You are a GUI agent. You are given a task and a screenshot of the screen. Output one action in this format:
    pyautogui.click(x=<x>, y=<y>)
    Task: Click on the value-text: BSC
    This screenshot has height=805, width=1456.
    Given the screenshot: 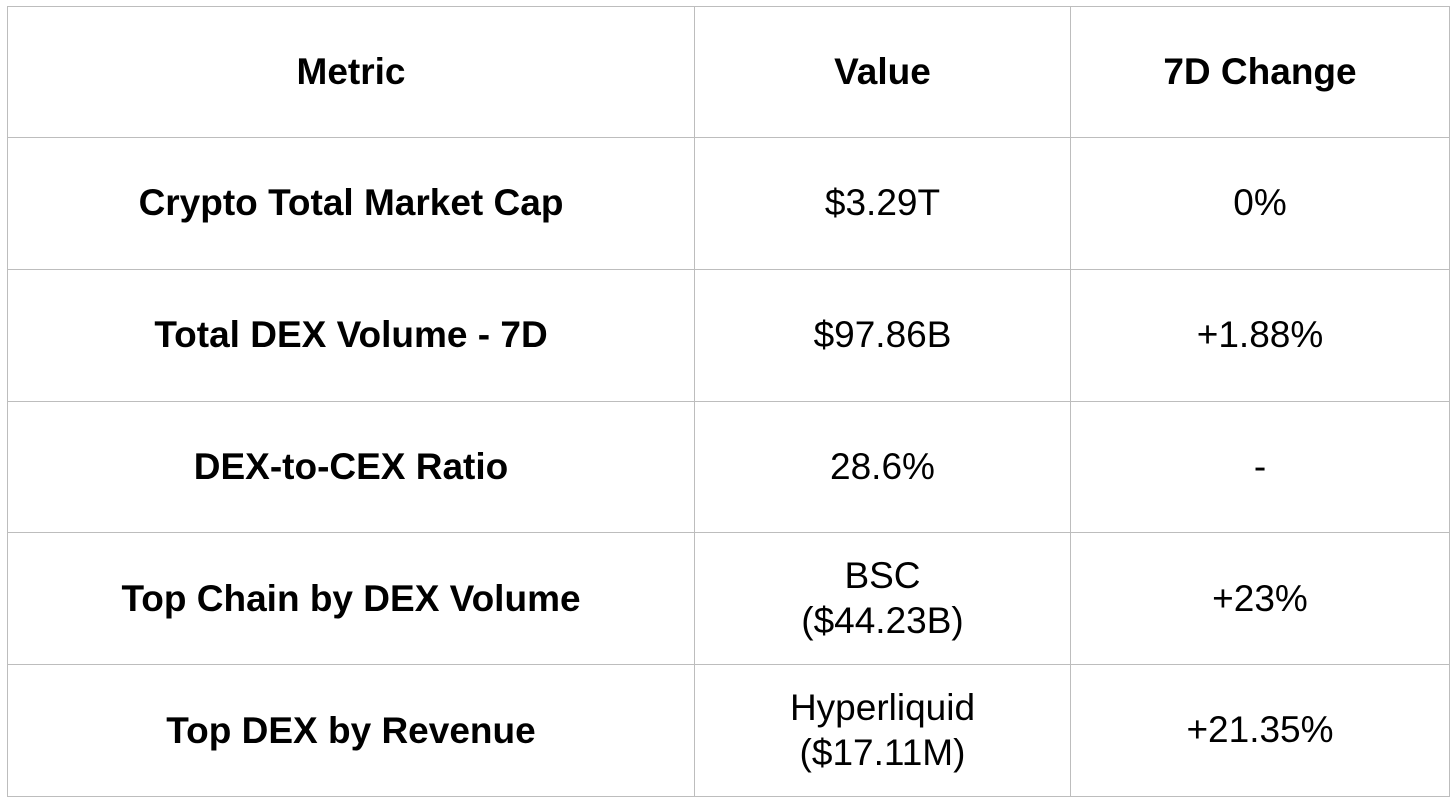 What is the action you would take?
    pyautogui.click(x=882, y=576)
    